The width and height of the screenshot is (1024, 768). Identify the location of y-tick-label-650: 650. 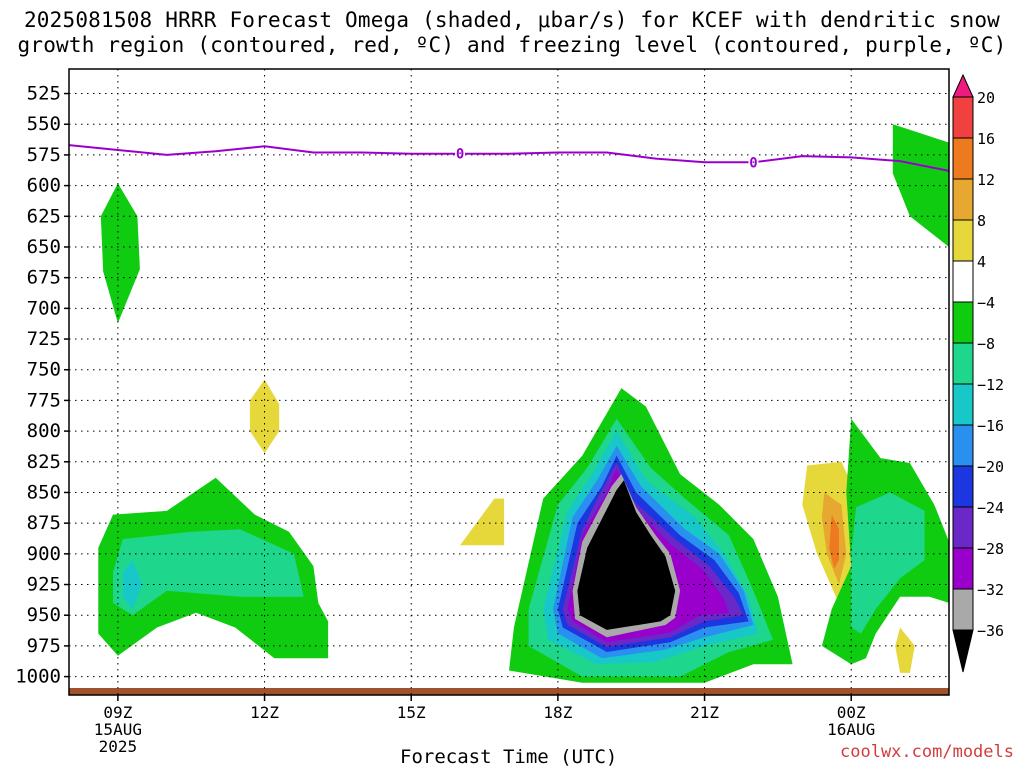
(44, 247).